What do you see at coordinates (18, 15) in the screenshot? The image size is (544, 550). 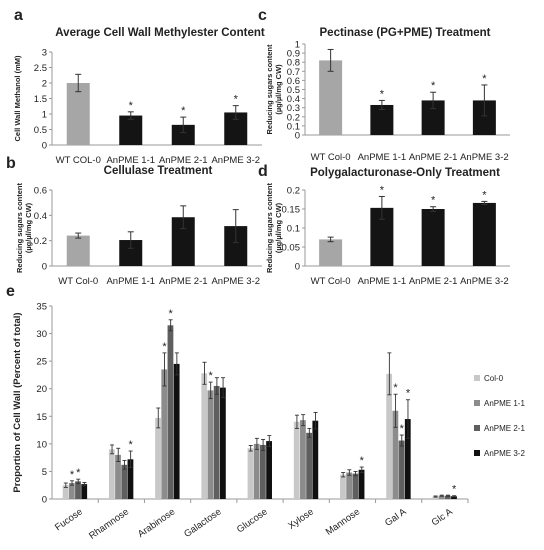 I see `panel-a-letter: a` at bounding box center [18, 15].